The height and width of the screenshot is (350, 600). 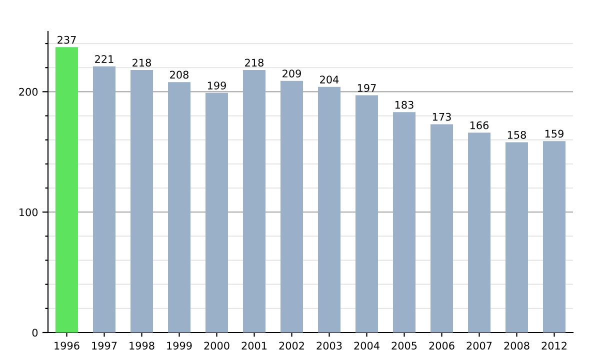 What do you see at coordinates (104, 59) in the screenshot?
I see `data-label: 221` at bounding box center [104, 59].